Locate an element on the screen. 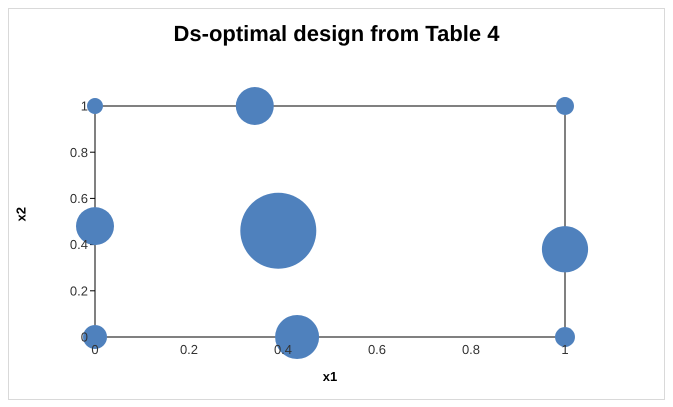 The width and height of the screenshot is (673, 407). y-tick-label: 0.8 is located at coordinates (79, 152).